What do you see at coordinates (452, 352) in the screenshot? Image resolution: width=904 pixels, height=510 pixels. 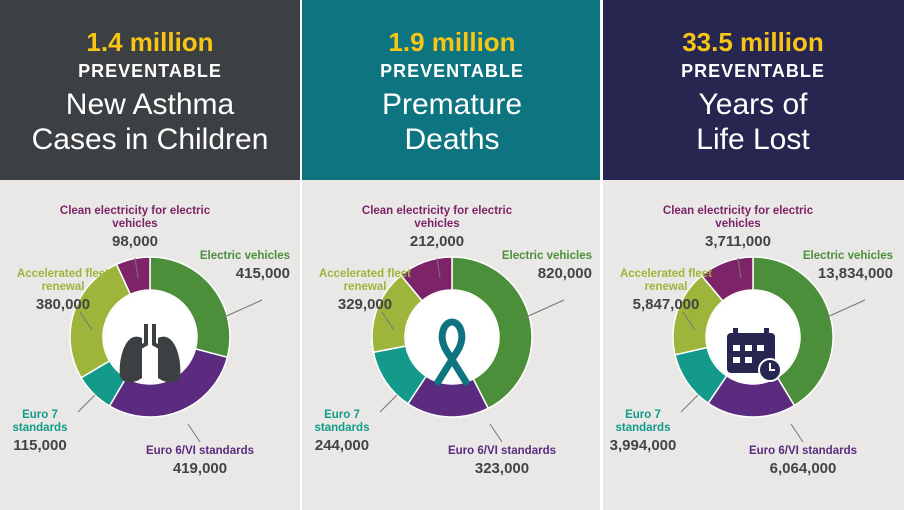 I see `ribbon-icon` at bounding box center [452, 352].